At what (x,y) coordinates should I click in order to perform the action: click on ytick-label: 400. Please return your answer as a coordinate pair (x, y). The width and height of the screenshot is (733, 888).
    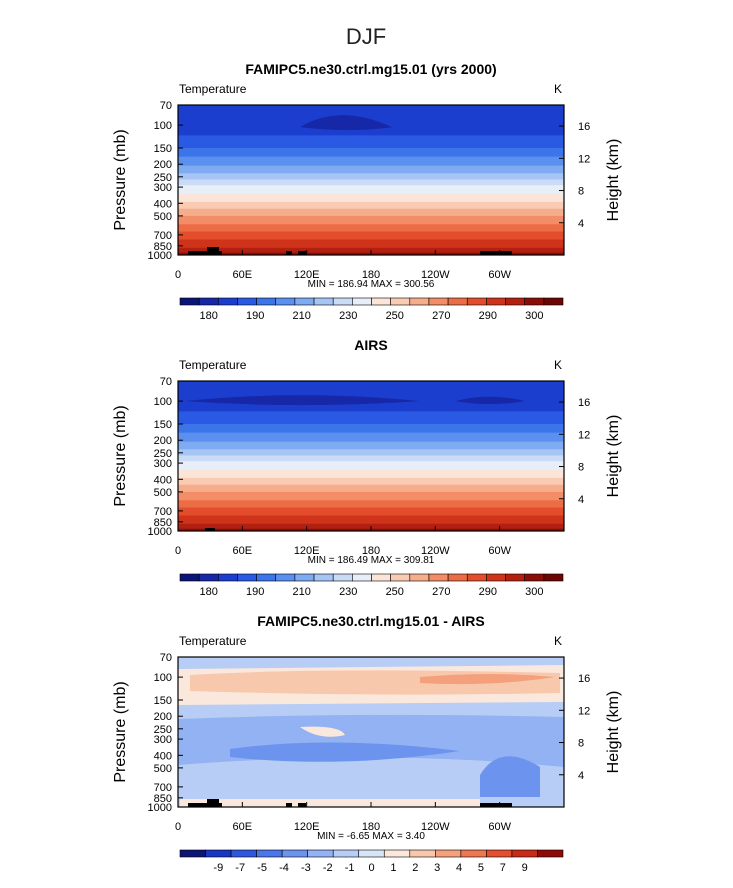
    Looking at the image, I should click on (163, 756).